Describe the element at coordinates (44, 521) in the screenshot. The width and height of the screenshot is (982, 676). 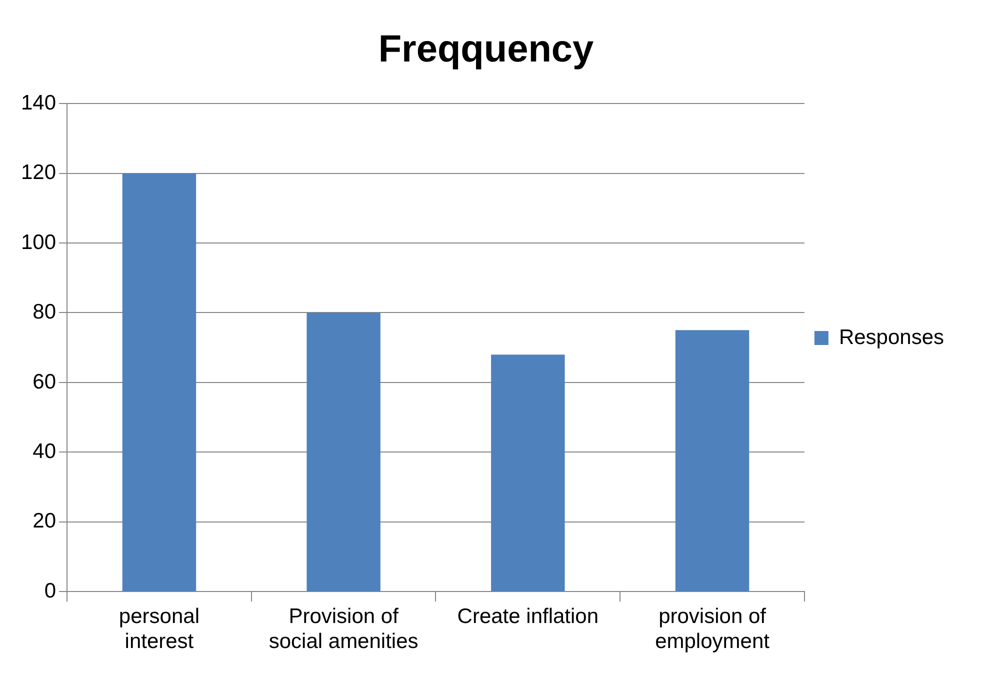
I see `y-tick-label: 20` at that location.